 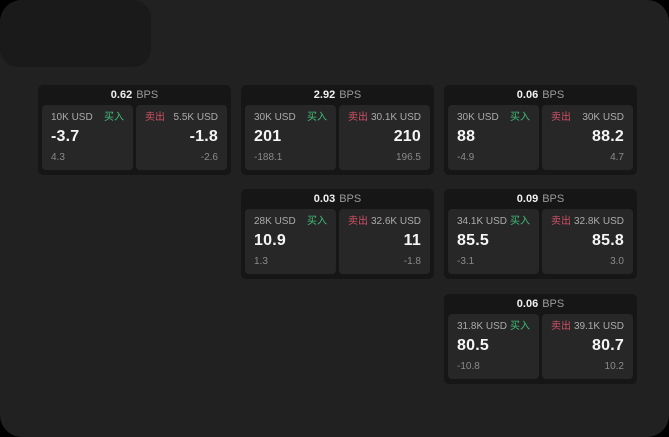 What do you see at coordinates (412, 261) in the screenshot?
I see `sell-delta: -1.8` at bounding box center [412, 261].